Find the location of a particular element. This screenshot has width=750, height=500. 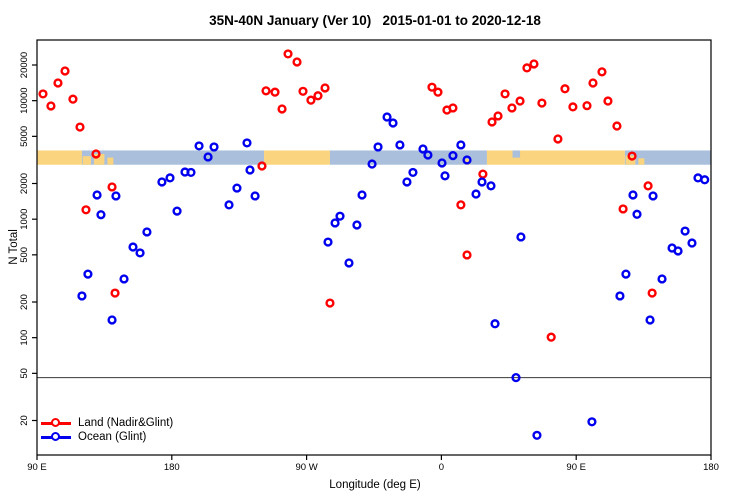

legend: Land (Nadir&Glint) Ocean (Glint) is located at coordinates (107, 430).